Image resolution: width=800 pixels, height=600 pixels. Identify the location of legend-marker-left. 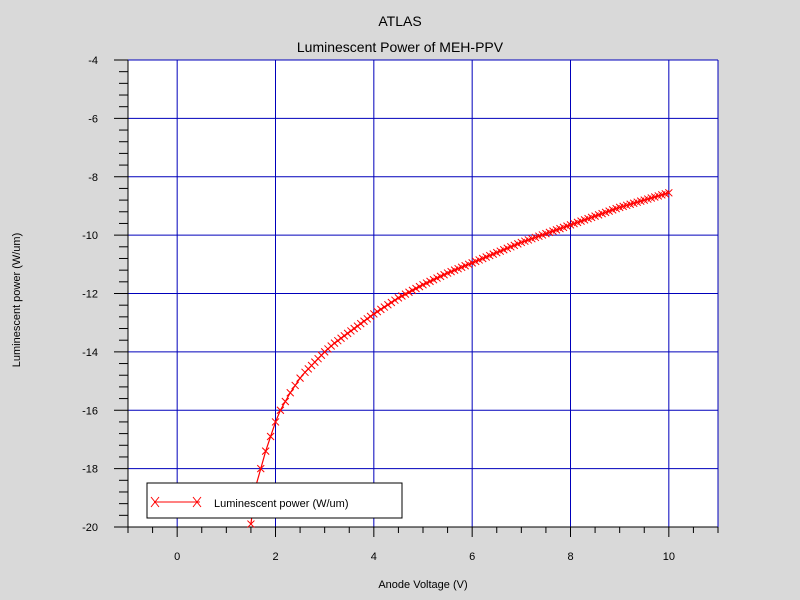
(155, 502).